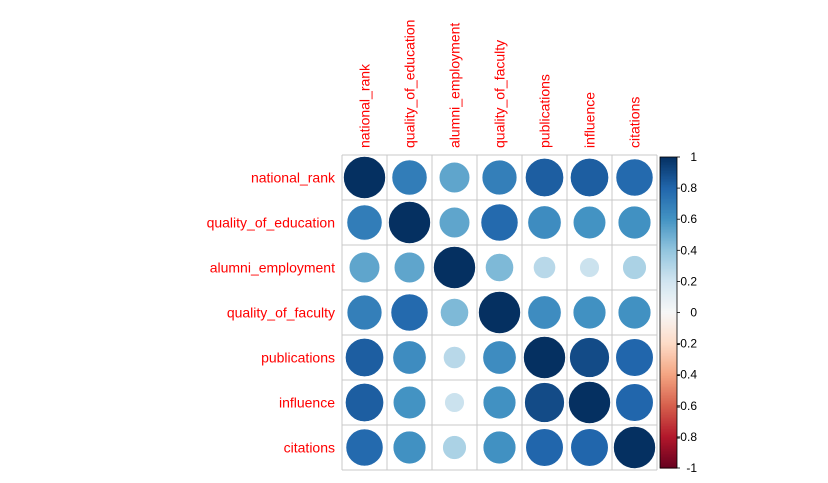 This screenshot has height=483, width=828. What do you see at coordinates (544, 222) in the screenshot?
I see `corr-circle-quality_of_education-publications` at bounding box center [544, 222].